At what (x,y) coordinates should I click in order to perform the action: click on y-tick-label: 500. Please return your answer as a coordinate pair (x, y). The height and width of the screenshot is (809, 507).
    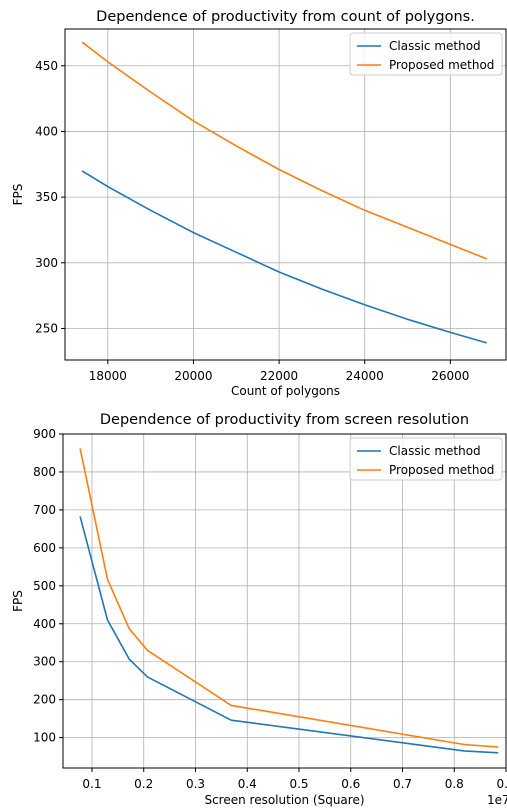
    Looking at the image, I should click on (44, 586).